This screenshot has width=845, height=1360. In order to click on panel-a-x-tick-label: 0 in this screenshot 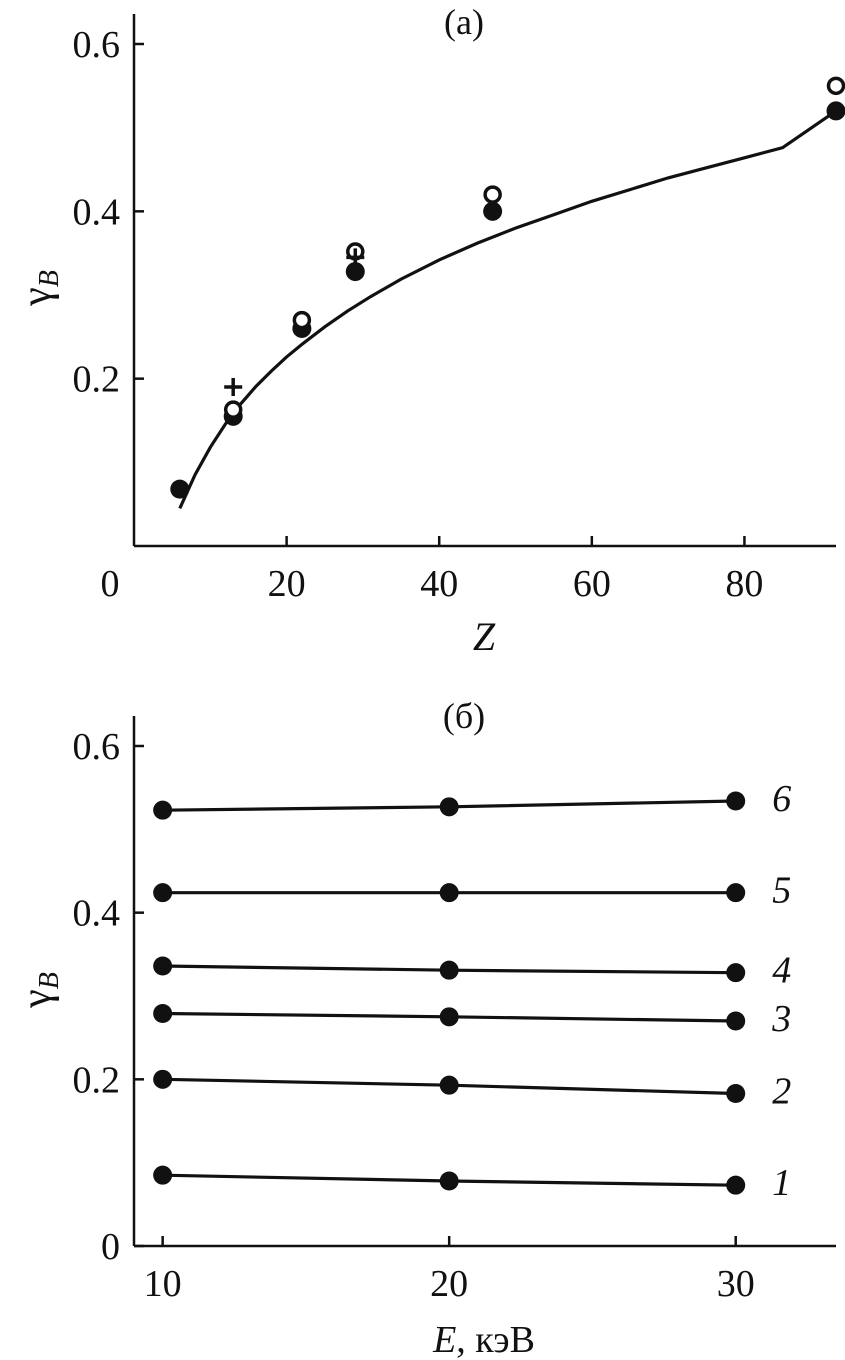, I will do `click(110, 584)`.